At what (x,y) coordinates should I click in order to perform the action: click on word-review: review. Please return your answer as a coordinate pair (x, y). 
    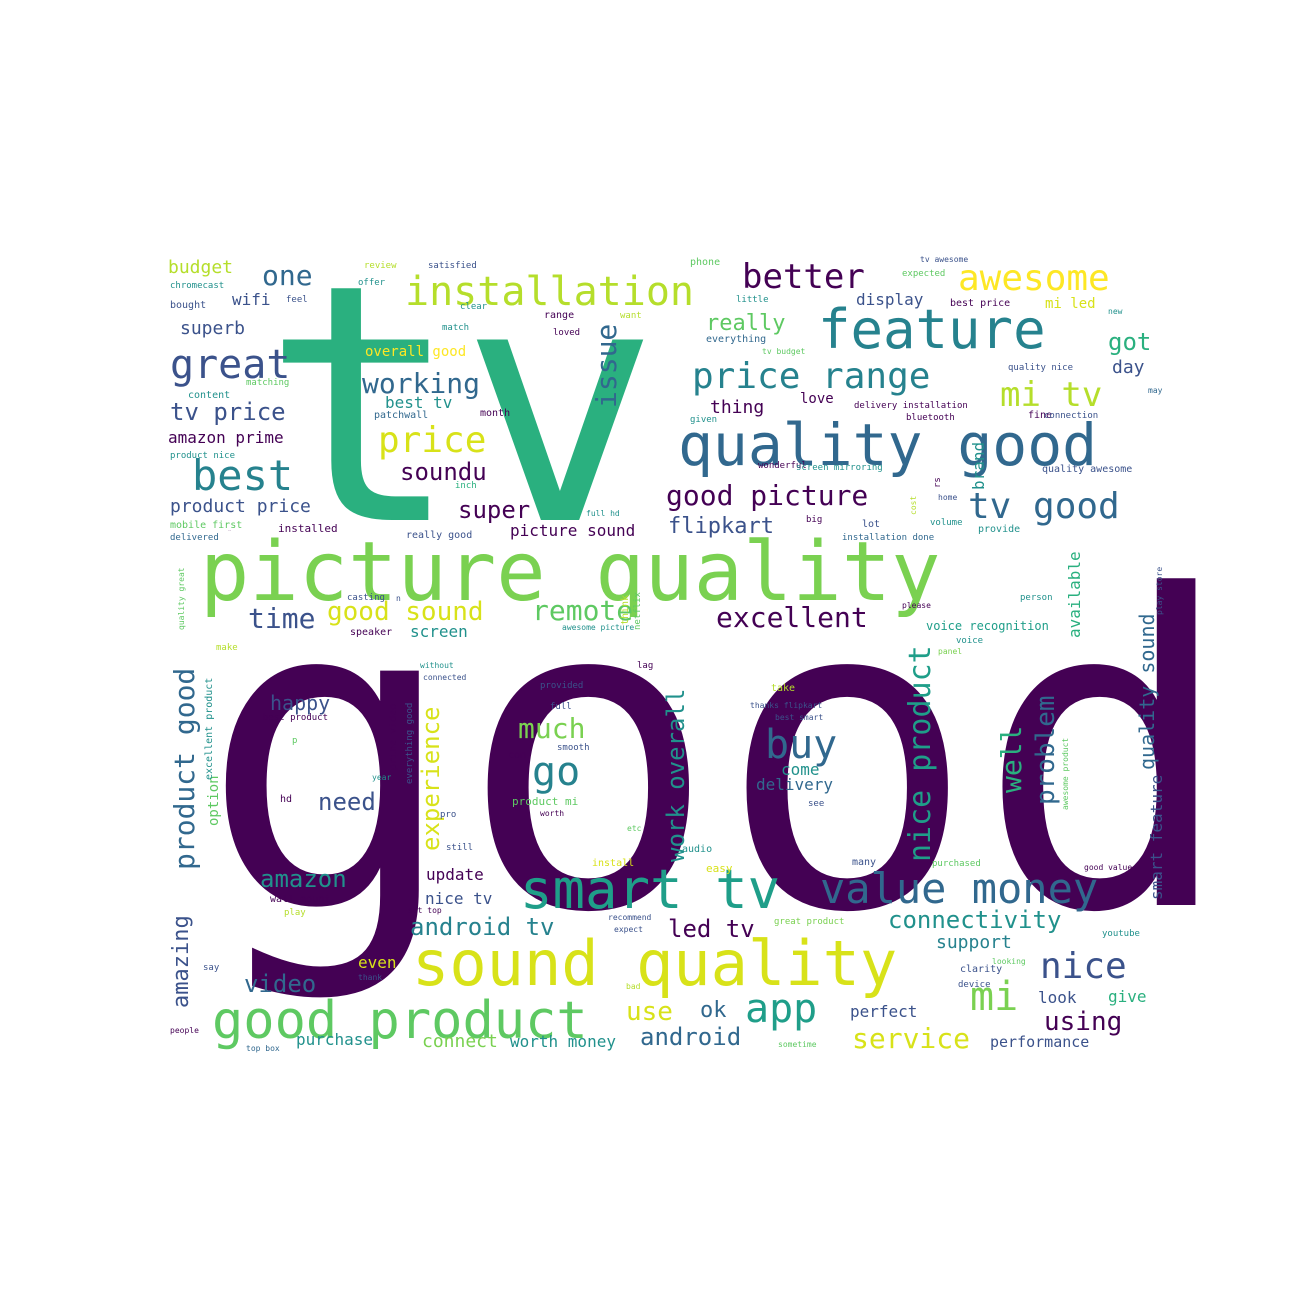
    Looking at the image, I should click on (380, 266).